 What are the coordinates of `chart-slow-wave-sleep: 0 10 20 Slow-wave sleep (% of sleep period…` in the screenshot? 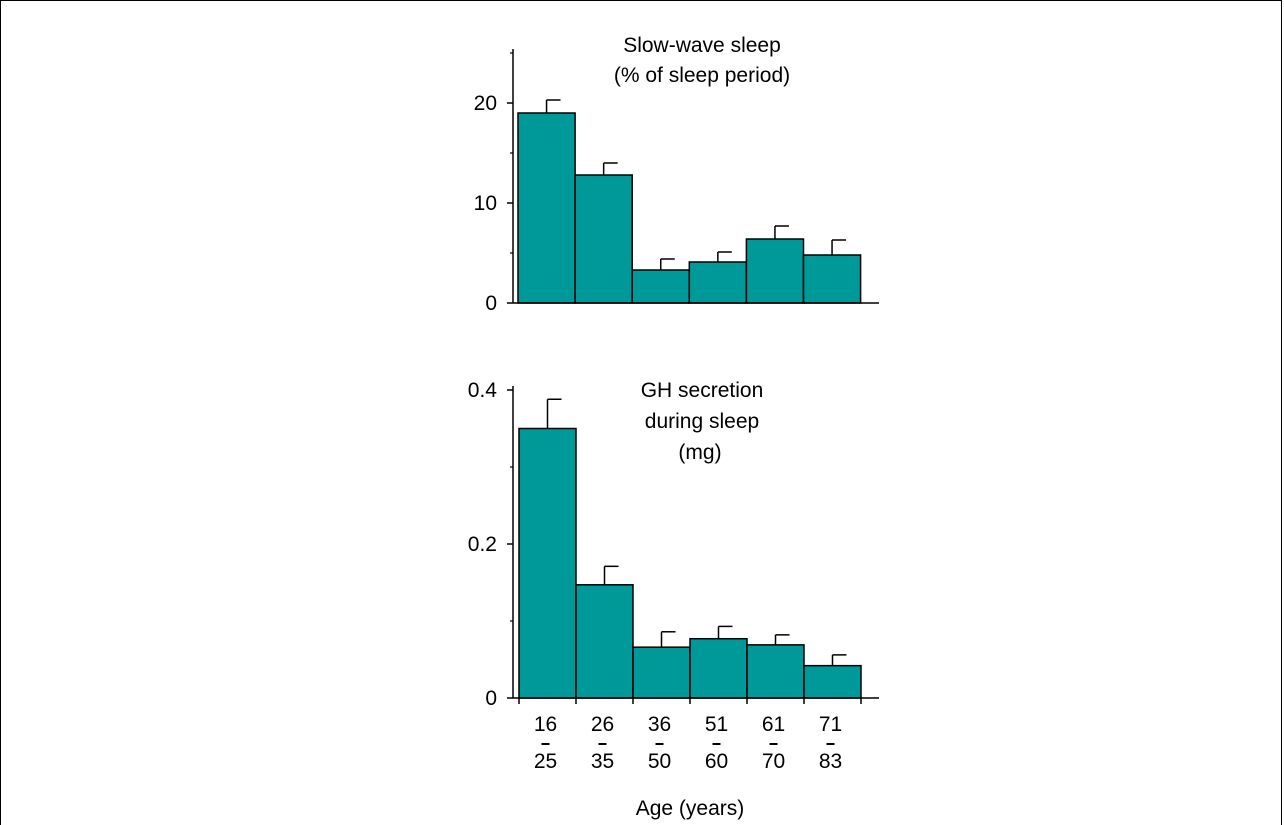 It's located at (676, 174).